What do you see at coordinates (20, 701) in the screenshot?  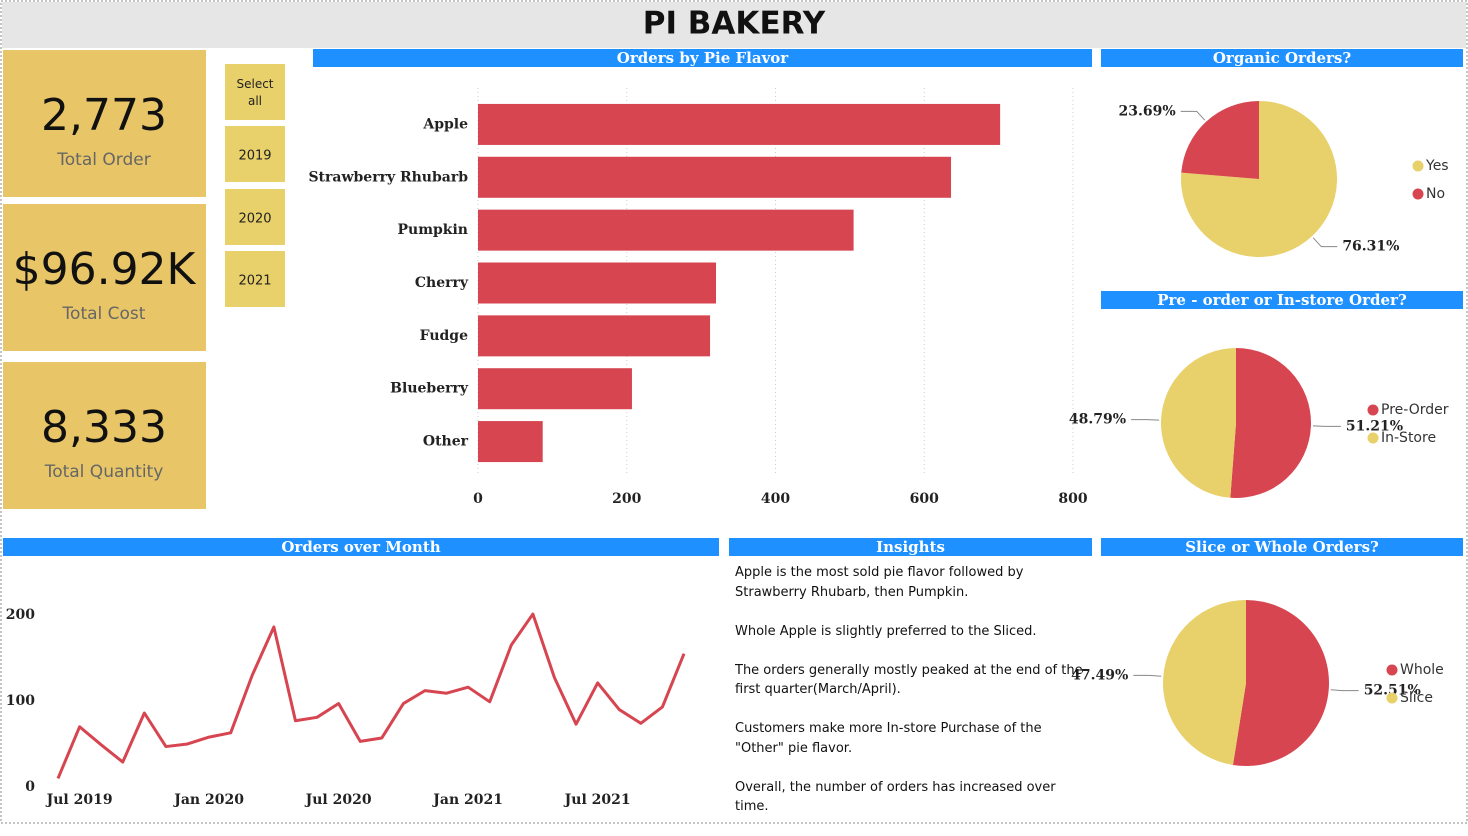 I see `y-tick-label: 100` at bounding box center [20, 701].